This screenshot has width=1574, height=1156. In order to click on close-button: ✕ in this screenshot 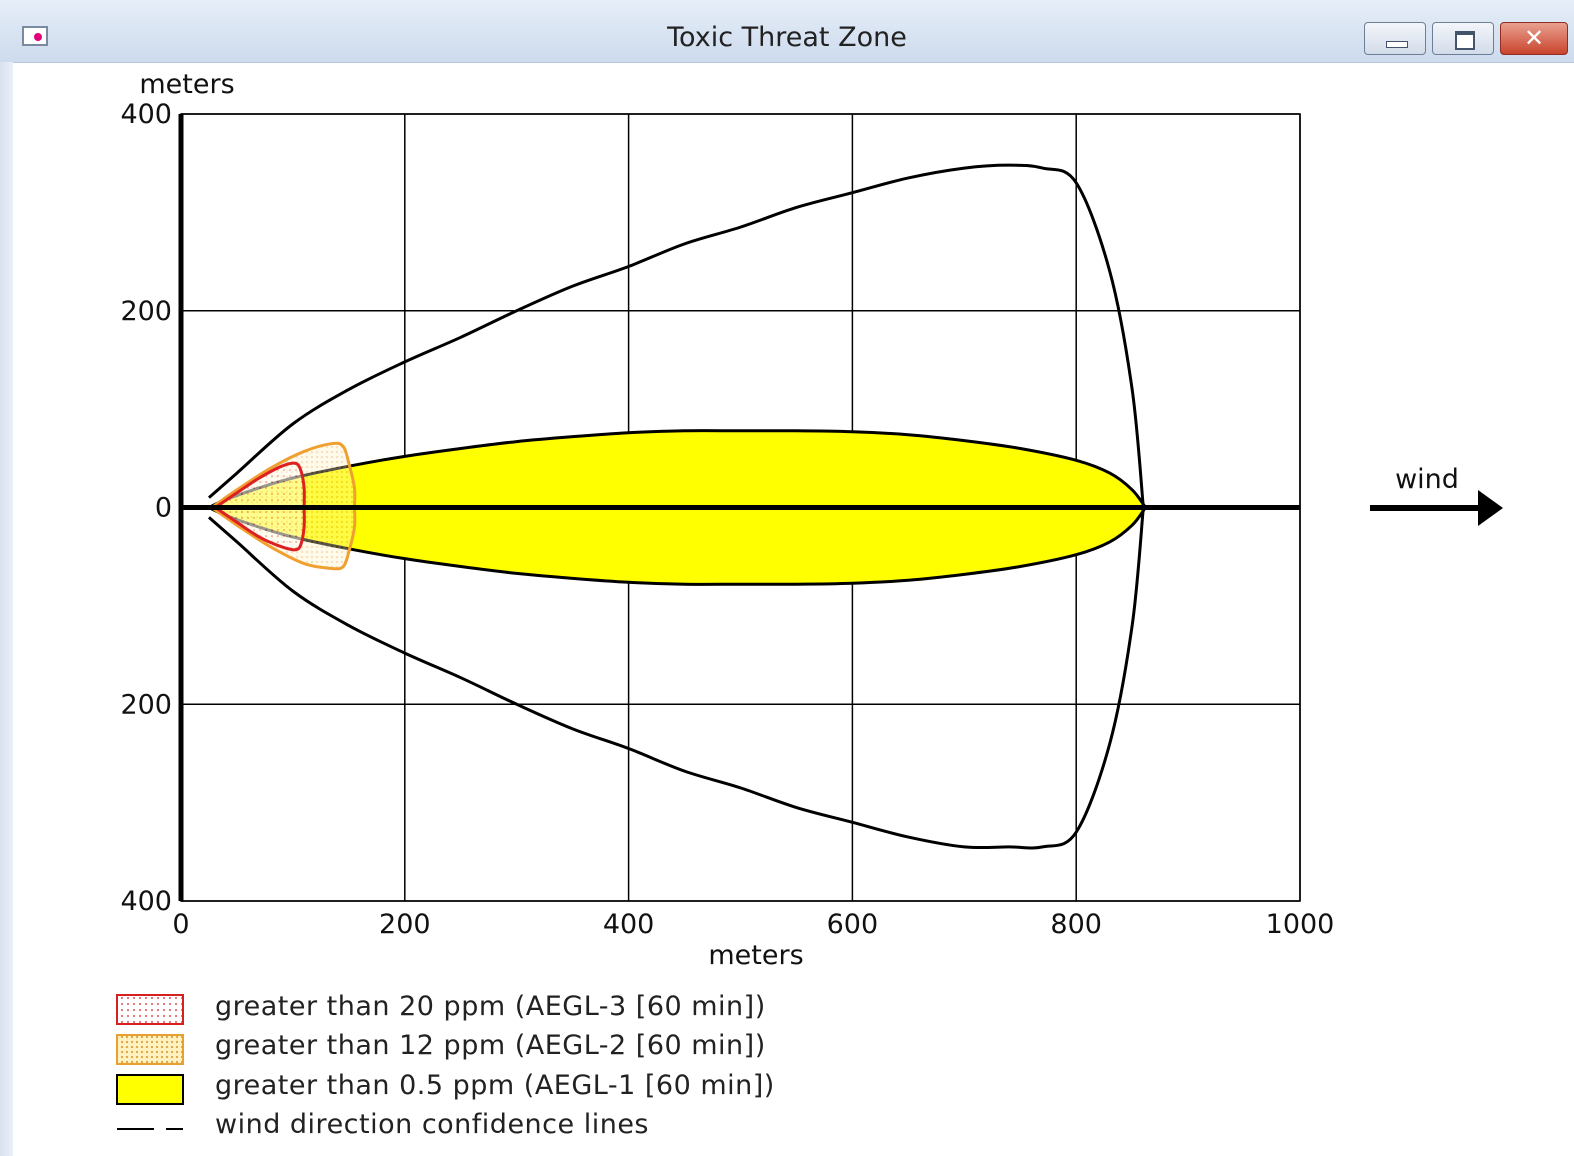, I will do `click(1534, 38)`.